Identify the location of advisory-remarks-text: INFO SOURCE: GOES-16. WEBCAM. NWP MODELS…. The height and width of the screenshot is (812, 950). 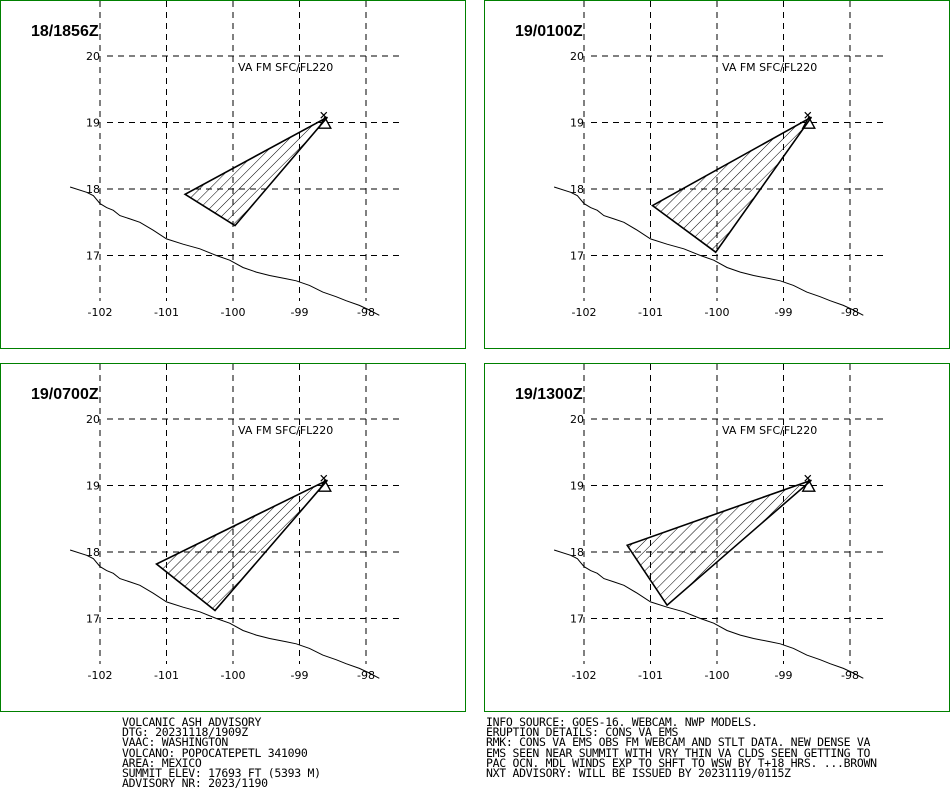
(681, 747).